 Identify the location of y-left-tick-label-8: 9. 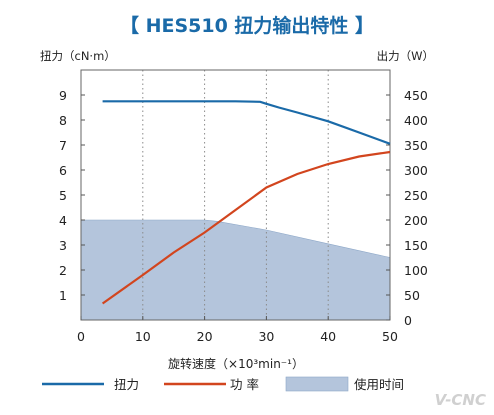
(63, 95).